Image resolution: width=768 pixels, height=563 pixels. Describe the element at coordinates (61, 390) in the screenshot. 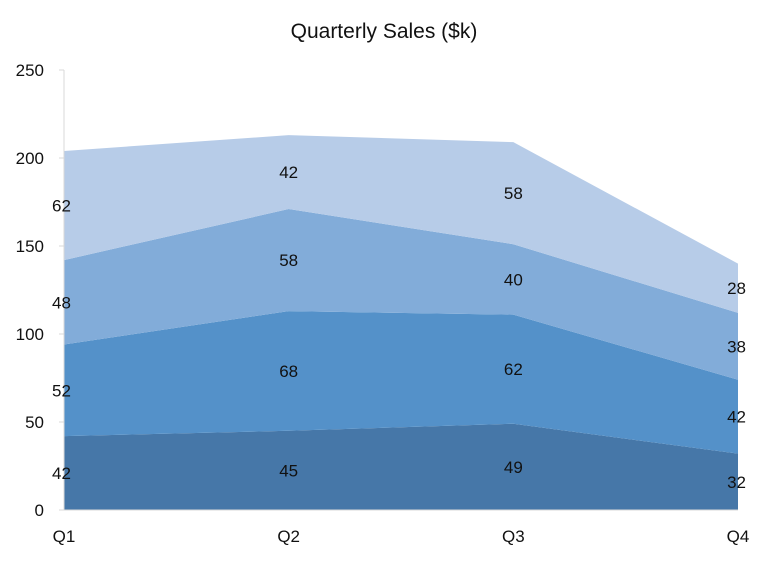

I see `data-label: 52` at that location.